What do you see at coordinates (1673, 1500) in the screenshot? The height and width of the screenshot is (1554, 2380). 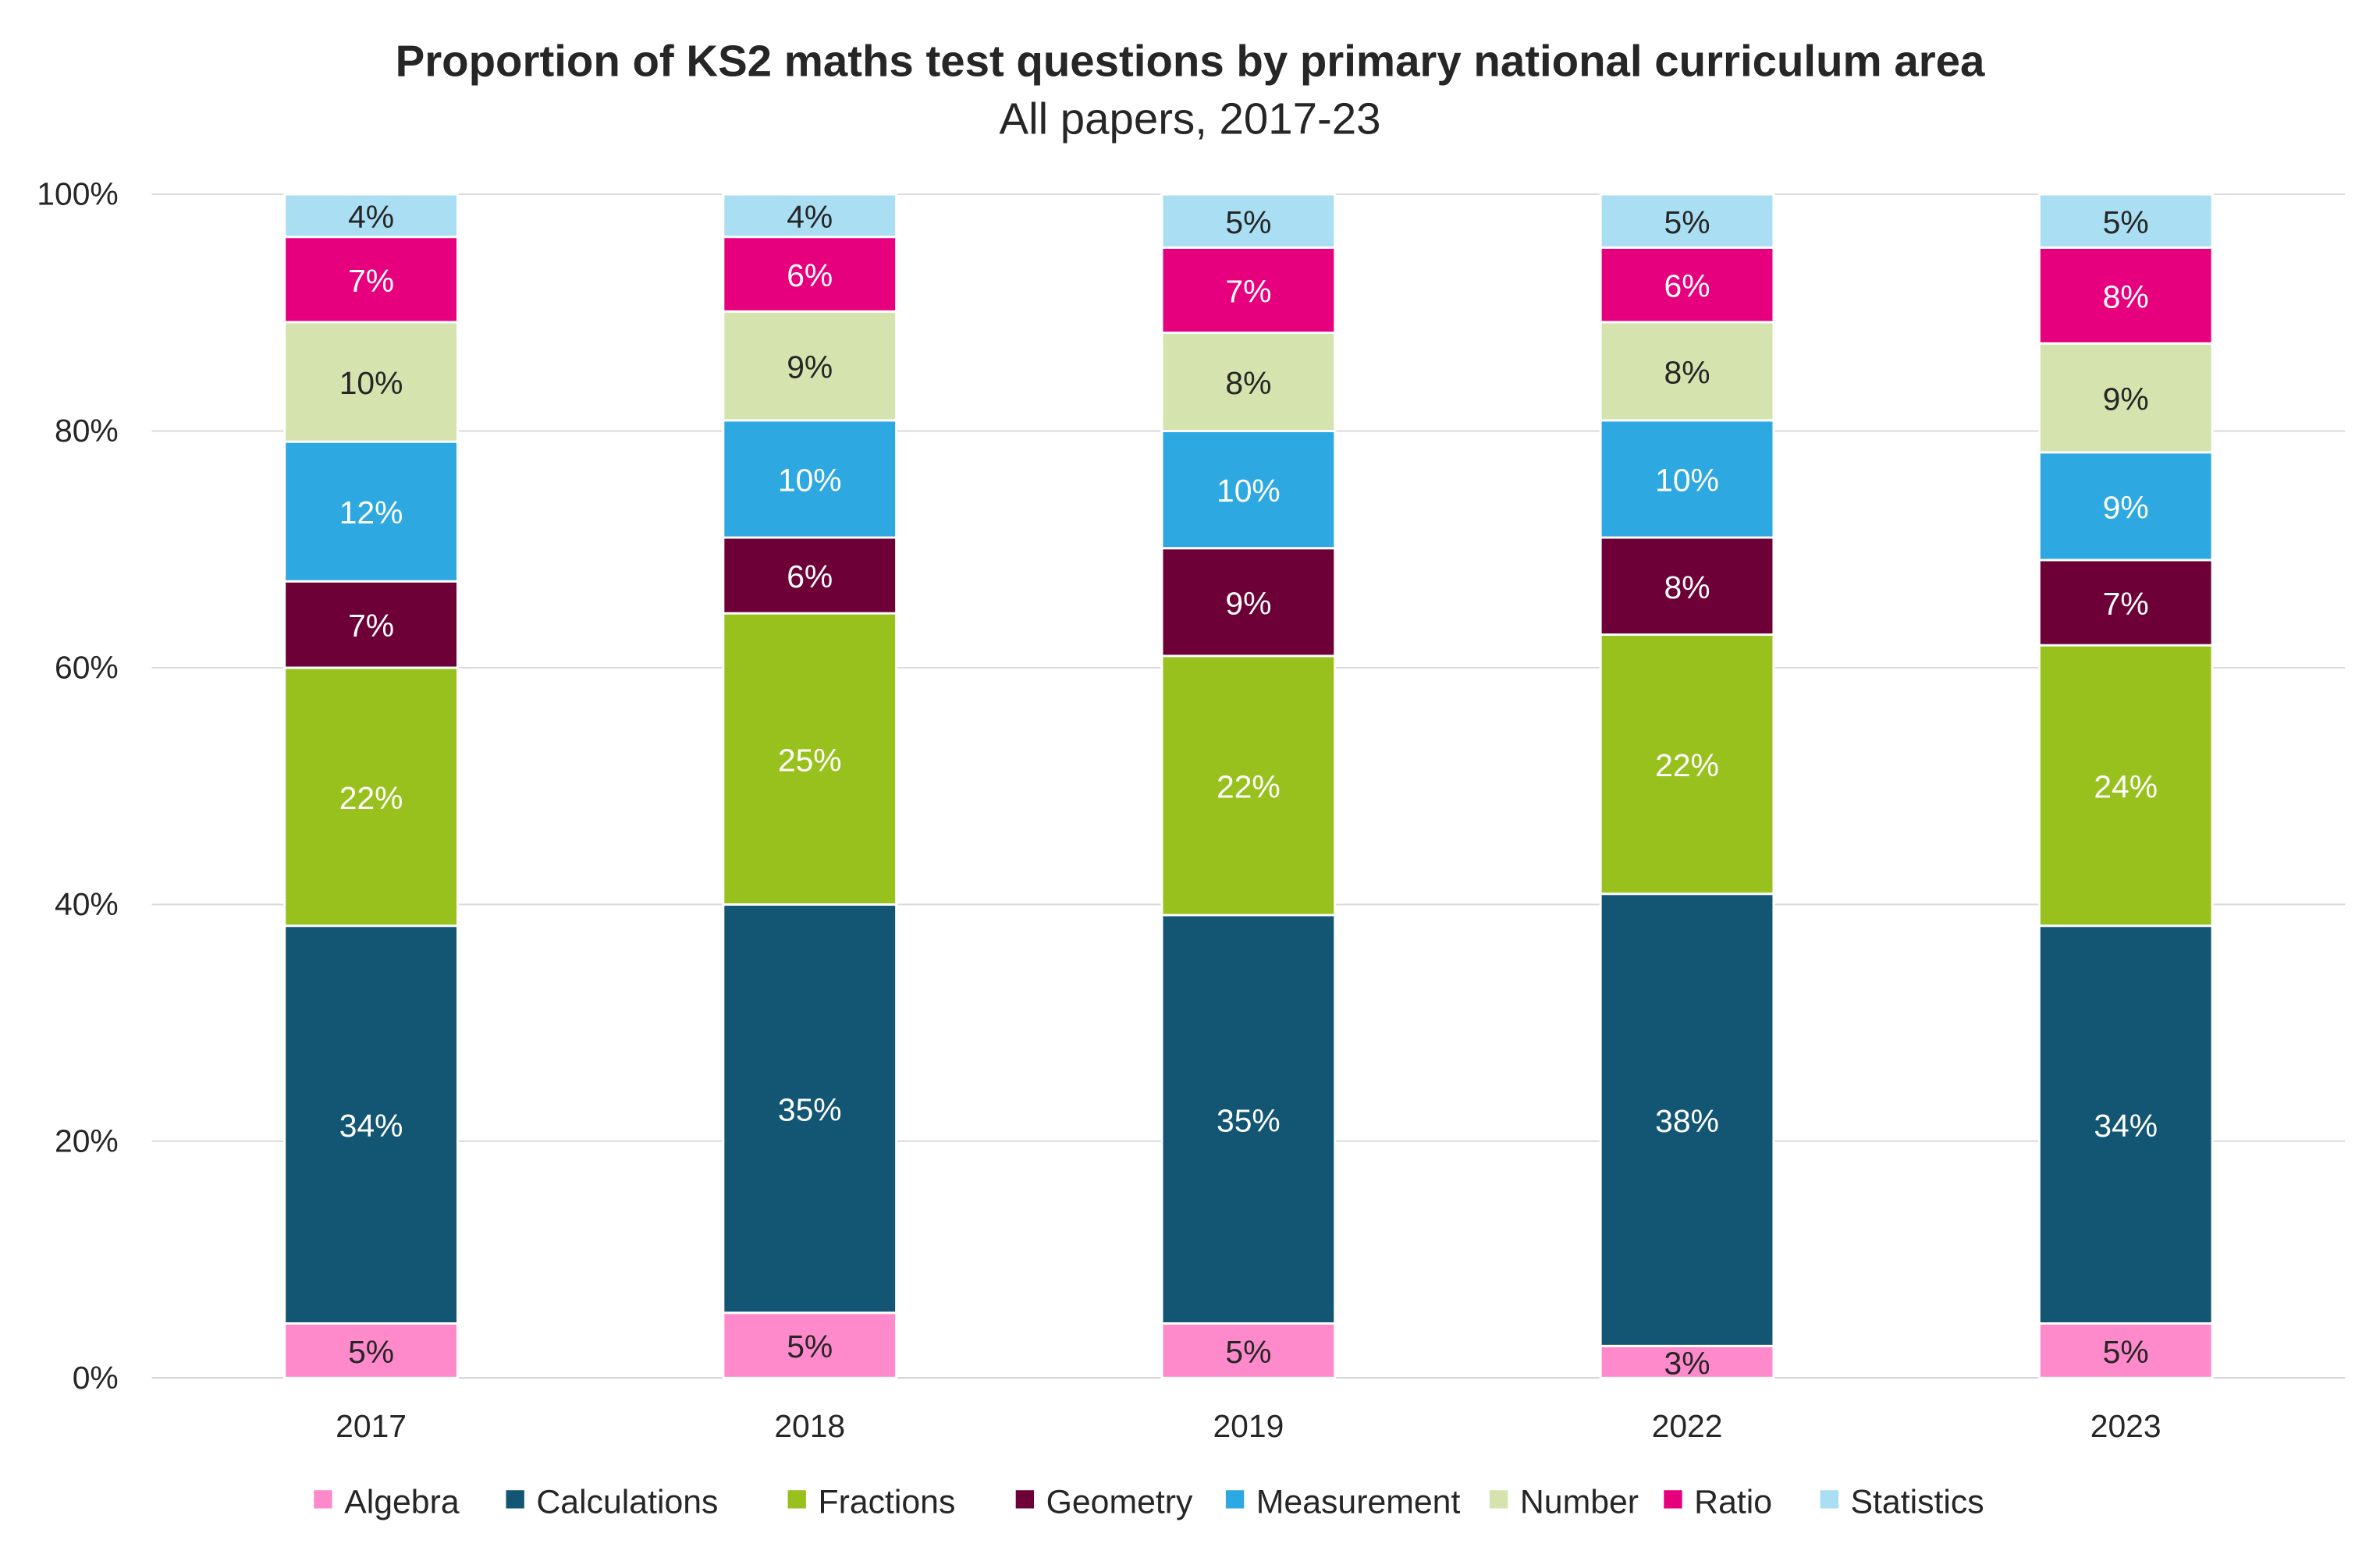 I see `legend-swatch-ratio` at bounding box center [1673, 1500].